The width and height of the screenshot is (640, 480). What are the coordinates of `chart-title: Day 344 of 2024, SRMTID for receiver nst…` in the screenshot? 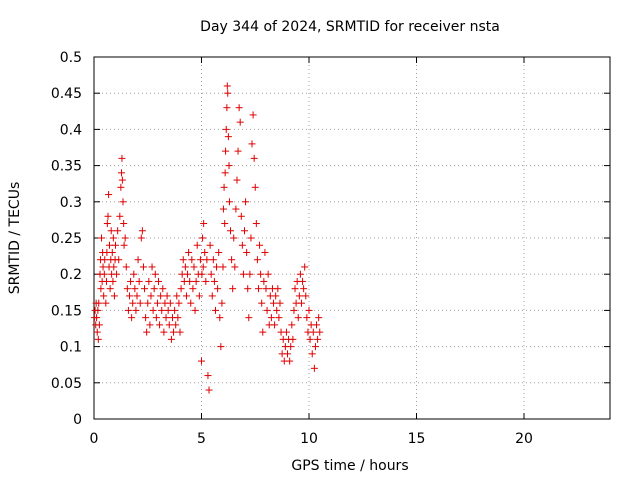 It's located at (350, 27).